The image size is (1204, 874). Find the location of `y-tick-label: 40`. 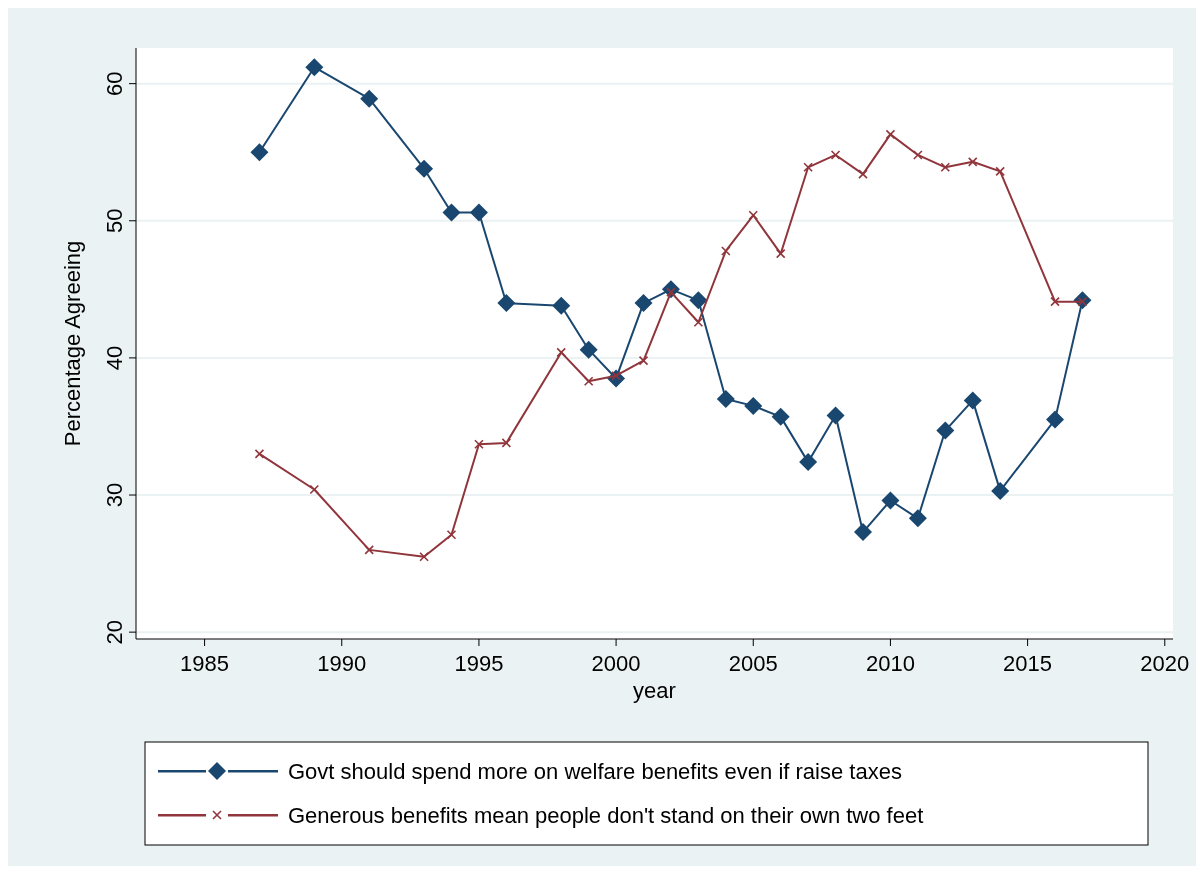

y-tick-label: 40 is located at coordinates (114, 358).